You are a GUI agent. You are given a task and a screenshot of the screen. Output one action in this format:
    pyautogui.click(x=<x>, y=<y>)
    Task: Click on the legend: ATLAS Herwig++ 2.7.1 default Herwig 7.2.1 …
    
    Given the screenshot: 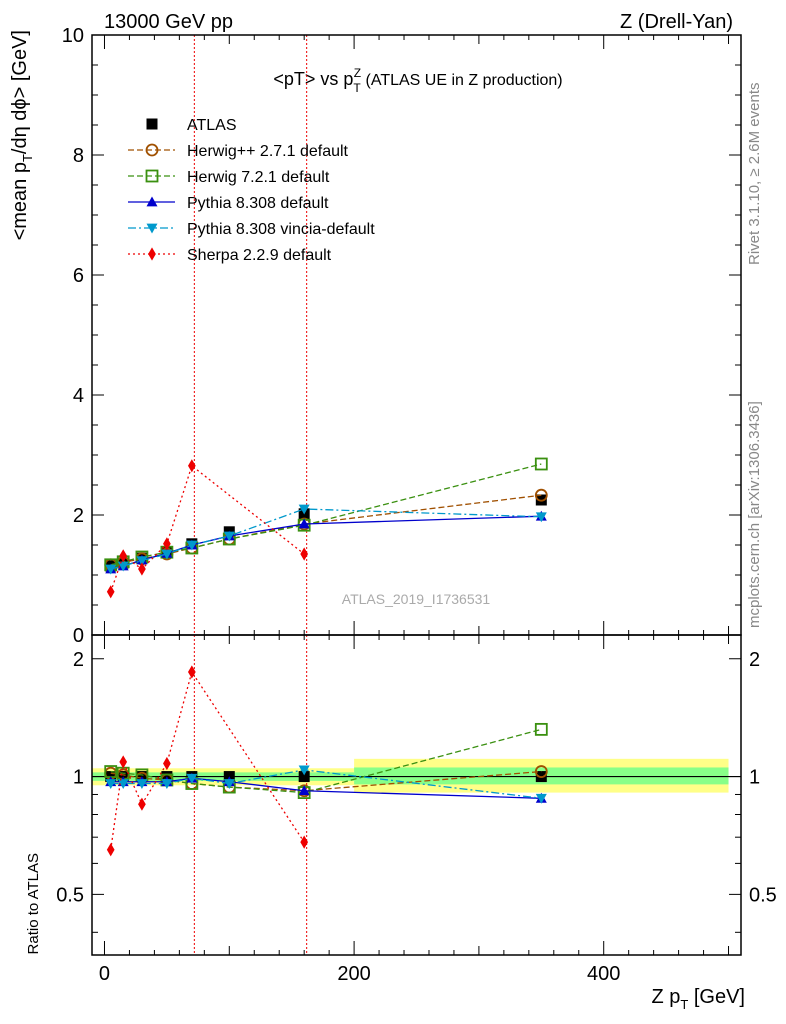 What is the action you would take?
    pyautogui.click(x=251, y=190)
    